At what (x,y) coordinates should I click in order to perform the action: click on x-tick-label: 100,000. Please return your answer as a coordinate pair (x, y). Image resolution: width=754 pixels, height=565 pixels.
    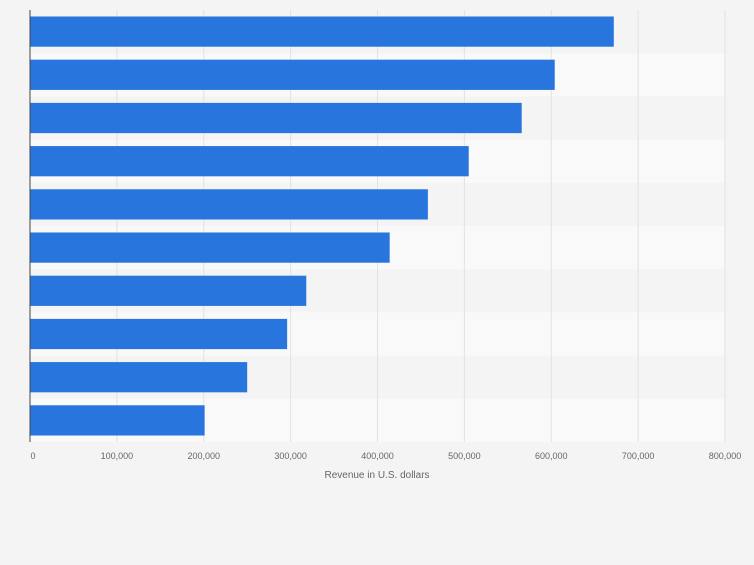
    Looking at the image, I should click on (117, 456).